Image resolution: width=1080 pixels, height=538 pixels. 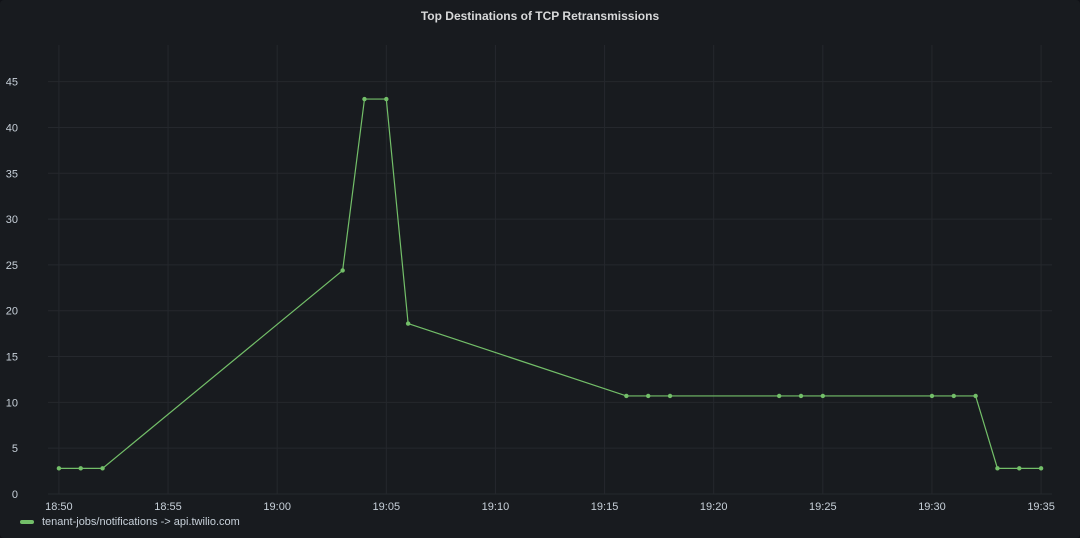 I want to click on chart-title: Top Destinations of TCP Retransmissions, so click(x=540, y=16).